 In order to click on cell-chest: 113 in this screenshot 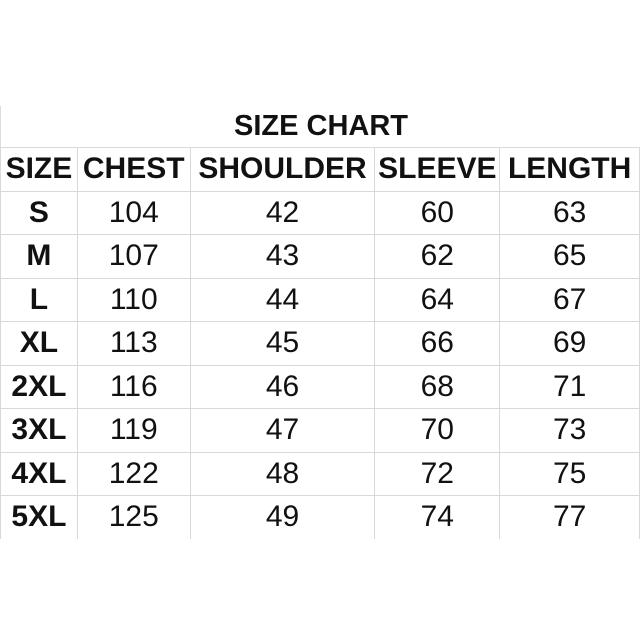, I will do `click(133, 343)`.